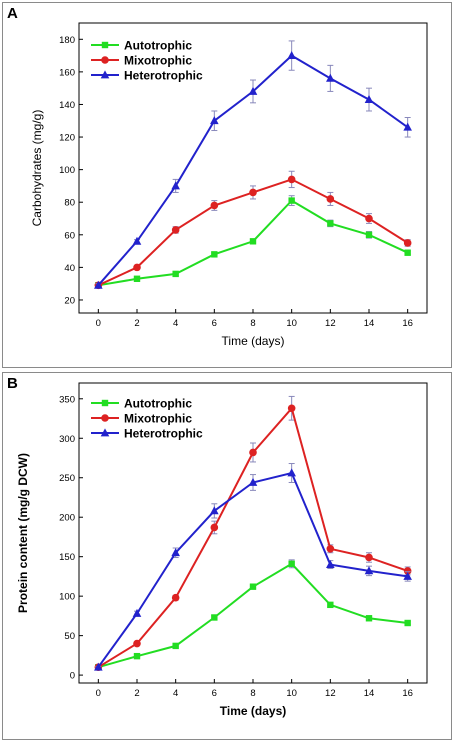 Image resolution: width=454 pixels, height=741 pixels. I want to click on y-tick-label: 200, so click(67, 518).